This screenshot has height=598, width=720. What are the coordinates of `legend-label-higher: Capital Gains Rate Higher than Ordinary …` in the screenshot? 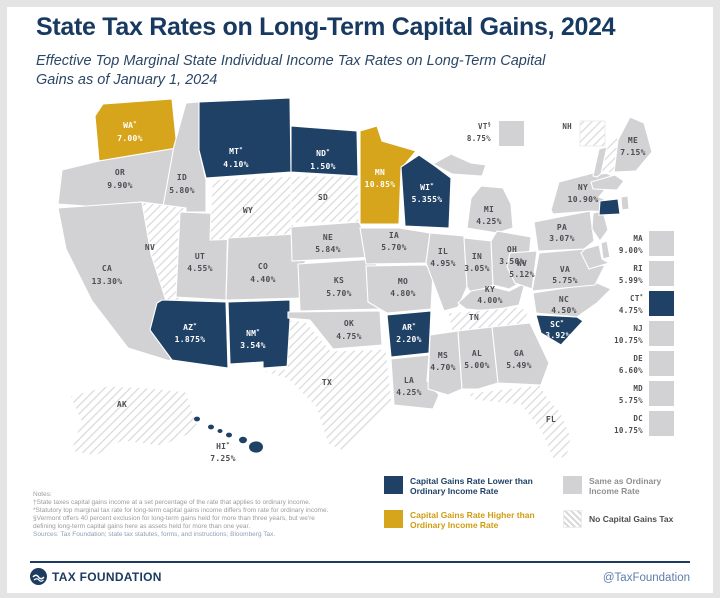 It's located at (472, 520).